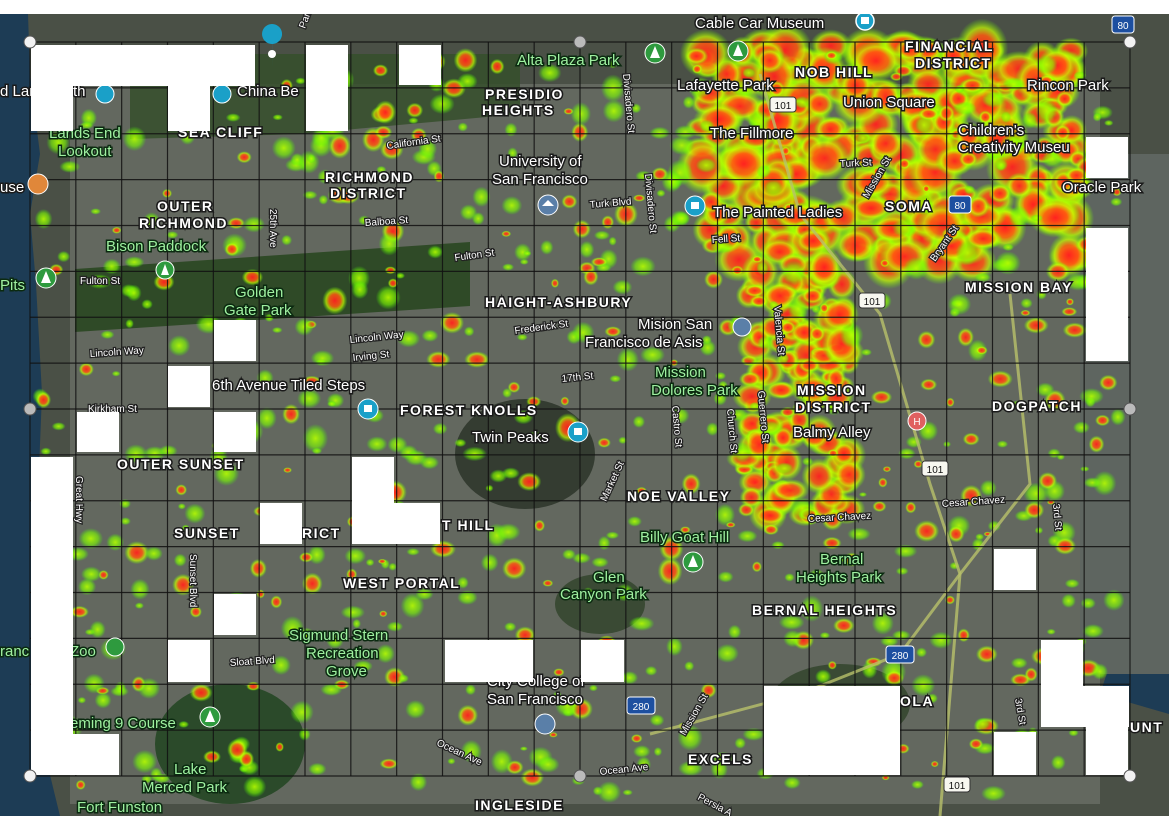 Image resolution: width=1169 pixels, height=826 pixels. What do you see at coordinates (834, 72) in the screenshot?
I see `district-nob-hill-label: NOB HILL` at bounding box center [834, 72].